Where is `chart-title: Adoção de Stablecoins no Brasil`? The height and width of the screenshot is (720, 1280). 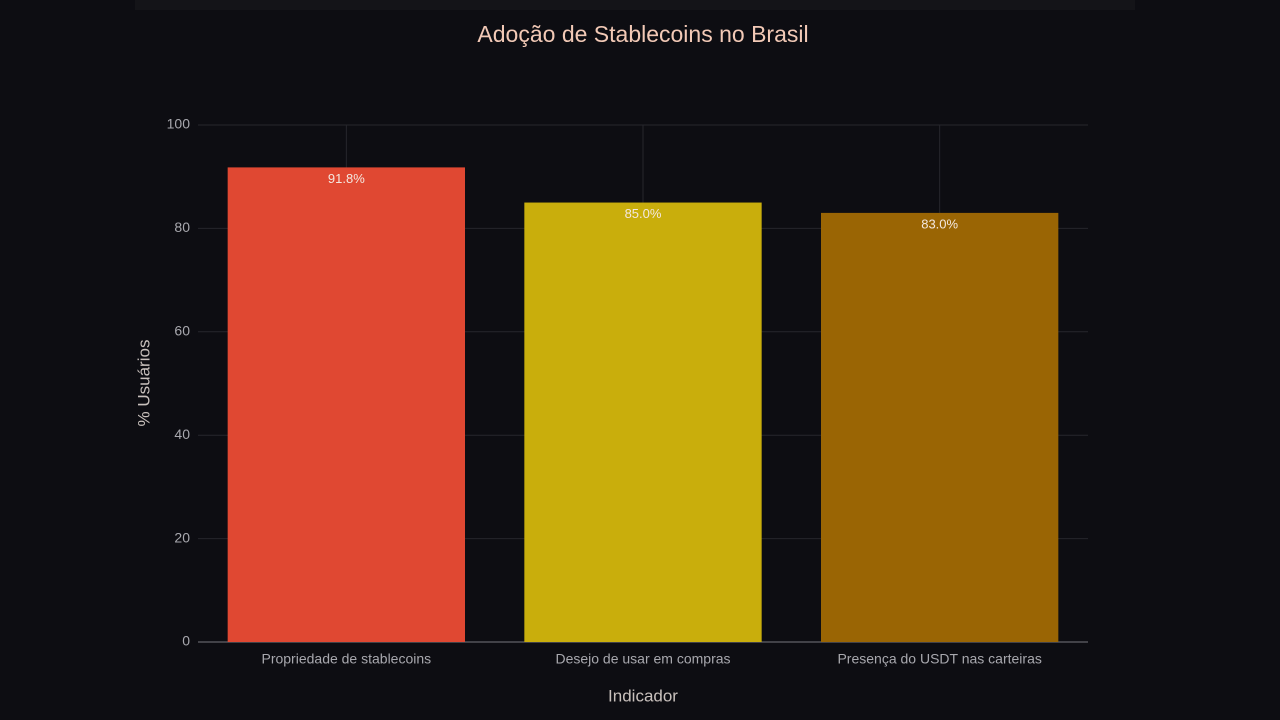 chart-title: Adoção de Stablecoins no Brasil is located at coordinates (642, 34).